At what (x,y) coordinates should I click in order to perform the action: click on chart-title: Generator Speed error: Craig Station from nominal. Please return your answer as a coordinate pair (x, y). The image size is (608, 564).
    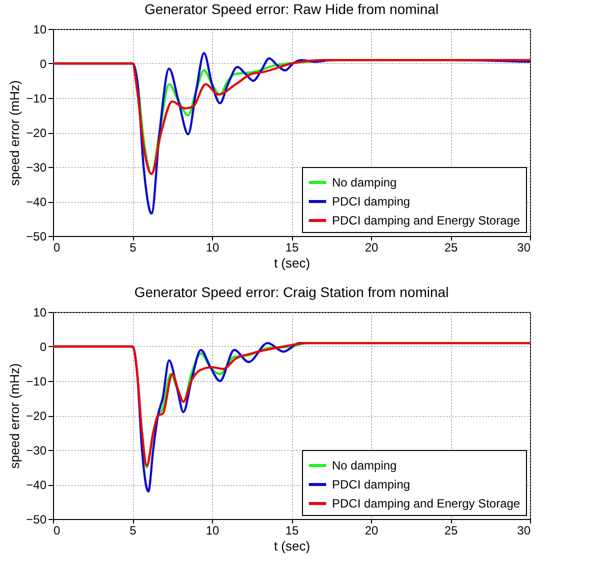
    Looking at the image, I should click on (291, 292).